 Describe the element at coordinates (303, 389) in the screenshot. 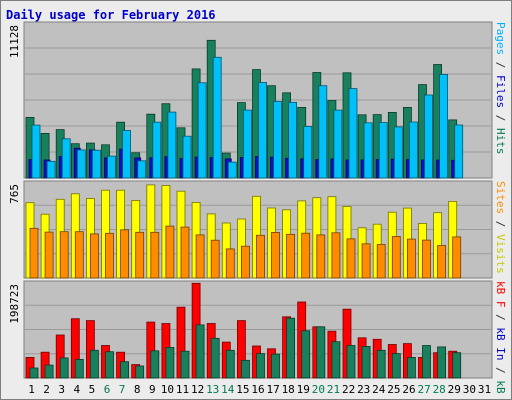

I see `x-tick-label: 19` at that location.